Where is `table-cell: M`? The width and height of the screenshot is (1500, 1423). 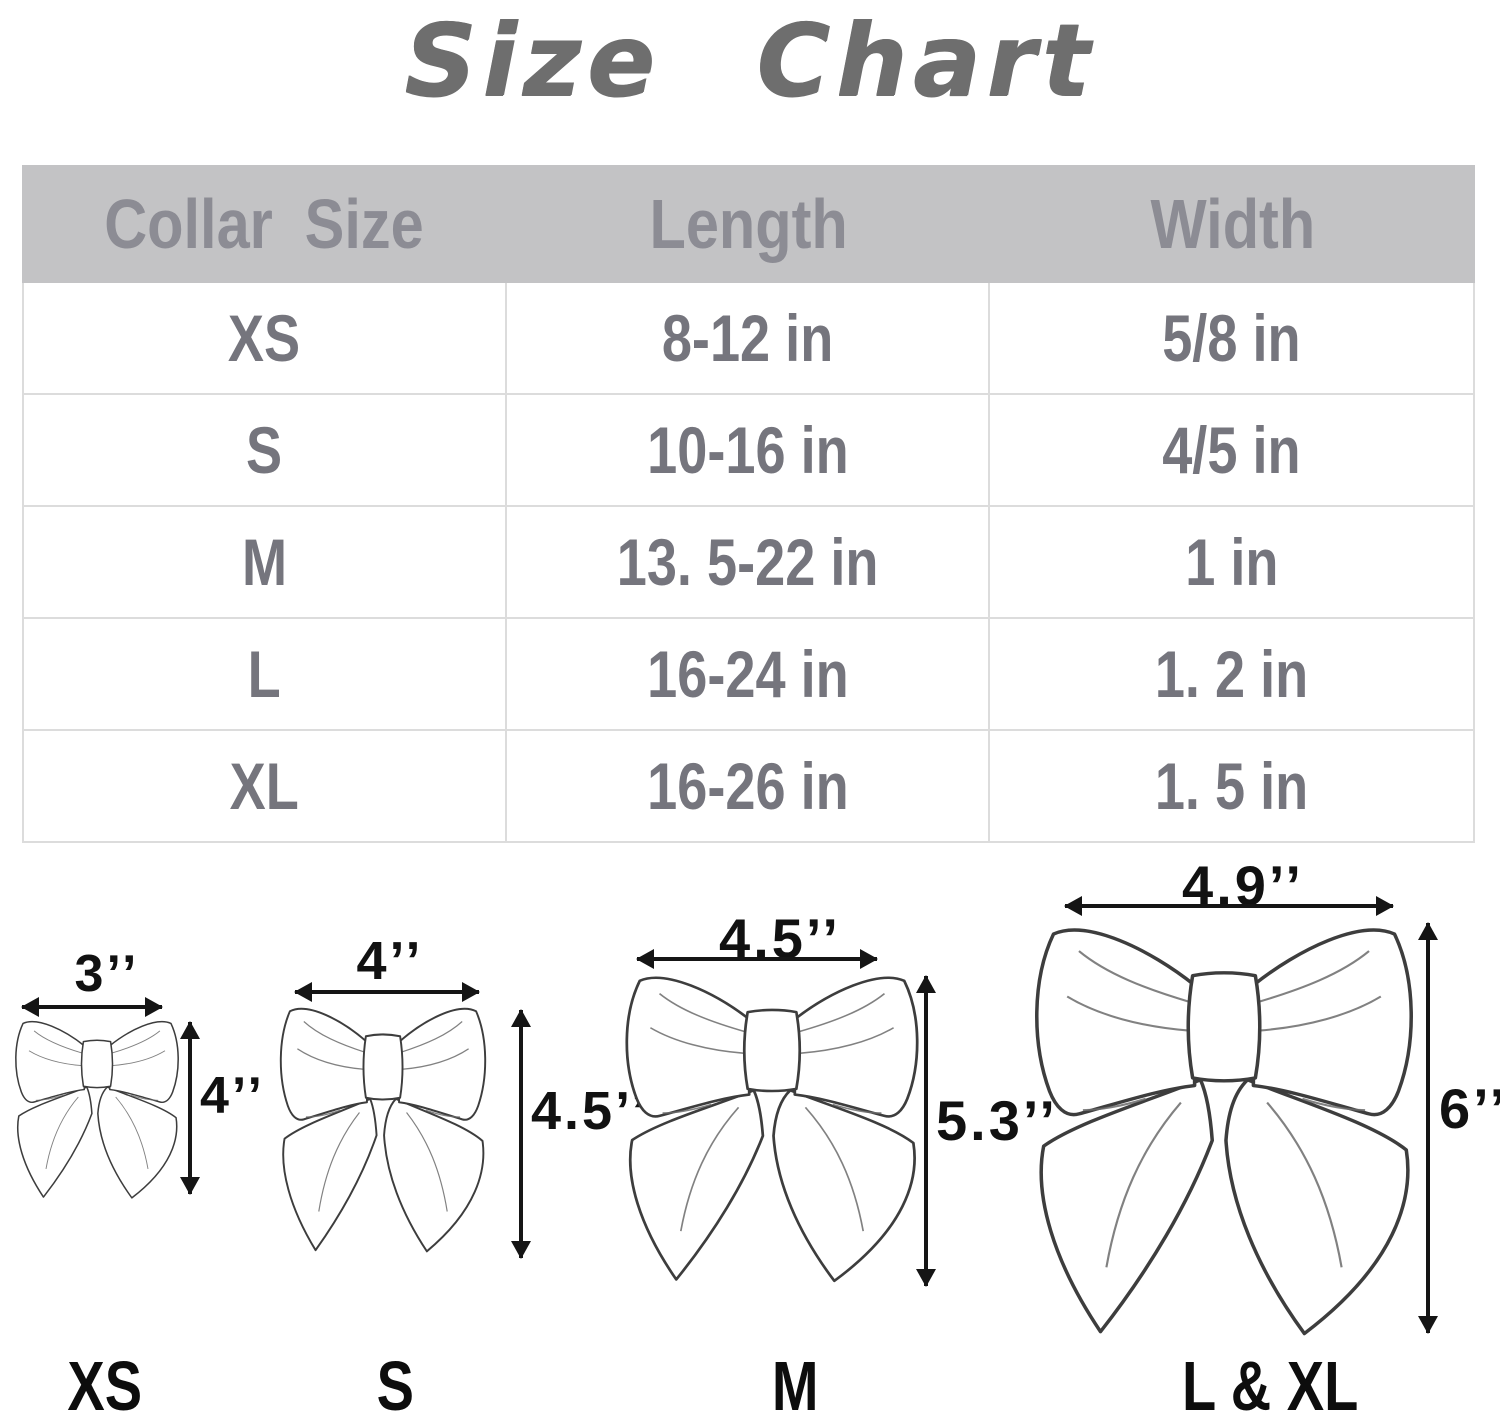 table-cell: M is located at coordinates (265, 563).